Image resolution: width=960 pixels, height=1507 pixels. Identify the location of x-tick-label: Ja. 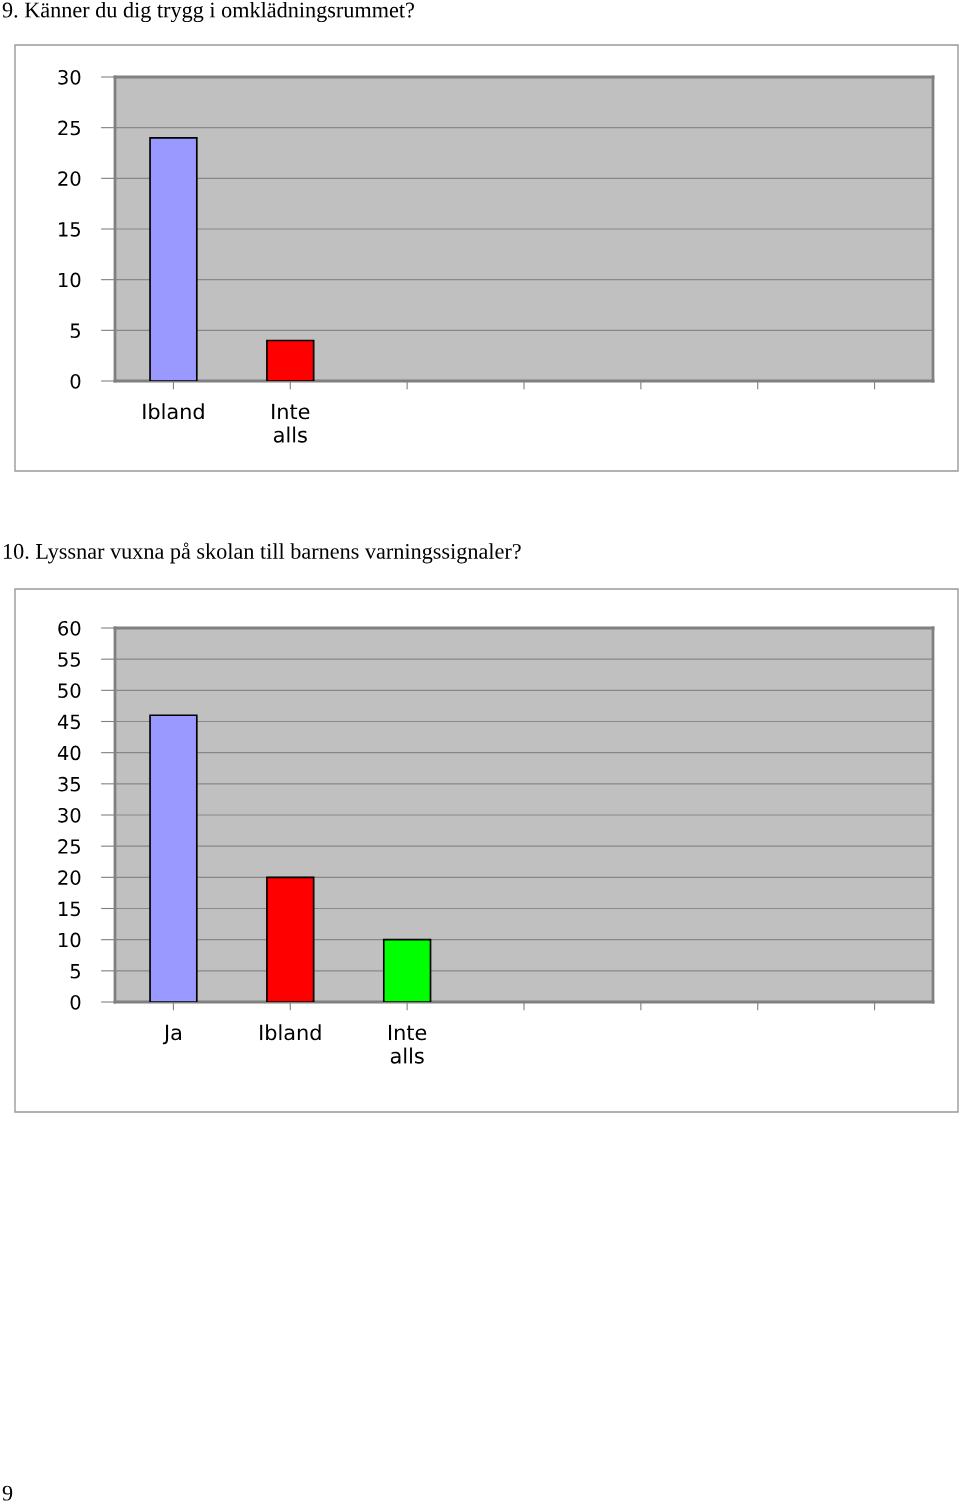
(171, 1034).